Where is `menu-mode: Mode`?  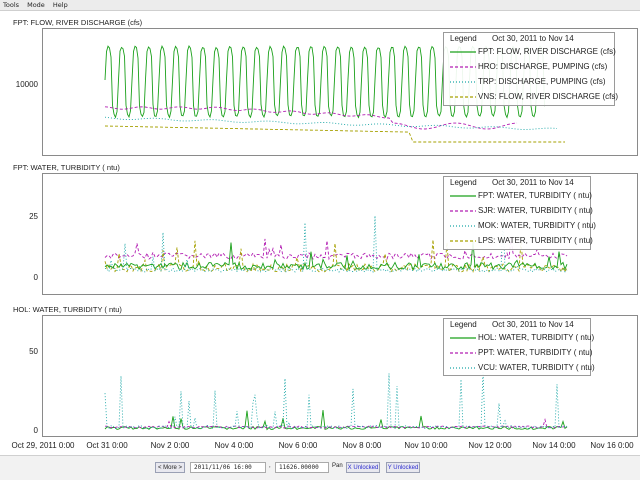
menu-mode: Mode is located at coordinates (36, 5).